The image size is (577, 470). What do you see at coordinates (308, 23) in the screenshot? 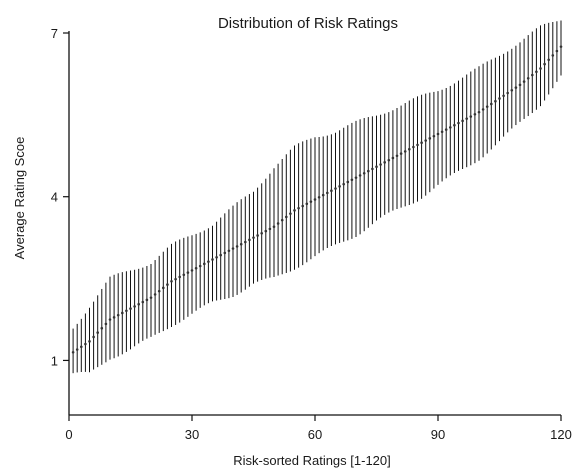
I see `chart-title: Distribution of Risk Ratings` at bounding box center [308, 23].